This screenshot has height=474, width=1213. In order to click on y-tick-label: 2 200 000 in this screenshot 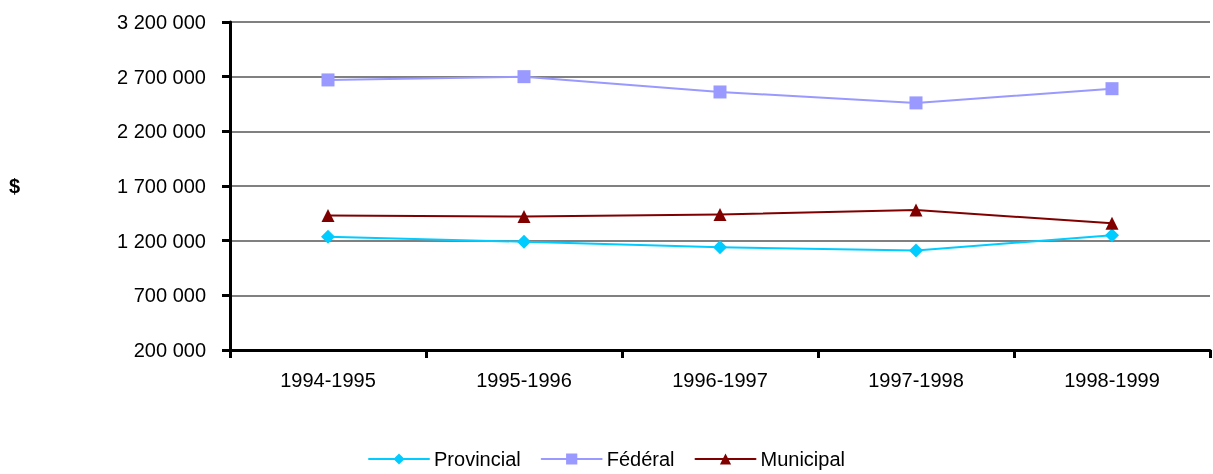, I will do `click(161, 131)`.